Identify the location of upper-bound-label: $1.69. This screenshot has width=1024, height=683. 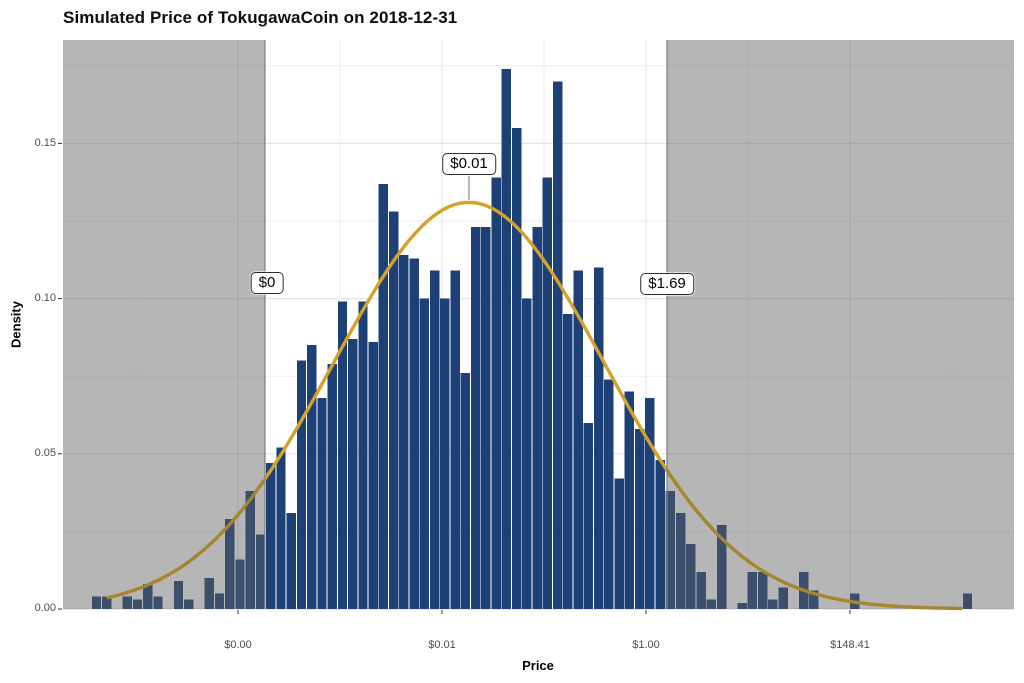
(667, 284).